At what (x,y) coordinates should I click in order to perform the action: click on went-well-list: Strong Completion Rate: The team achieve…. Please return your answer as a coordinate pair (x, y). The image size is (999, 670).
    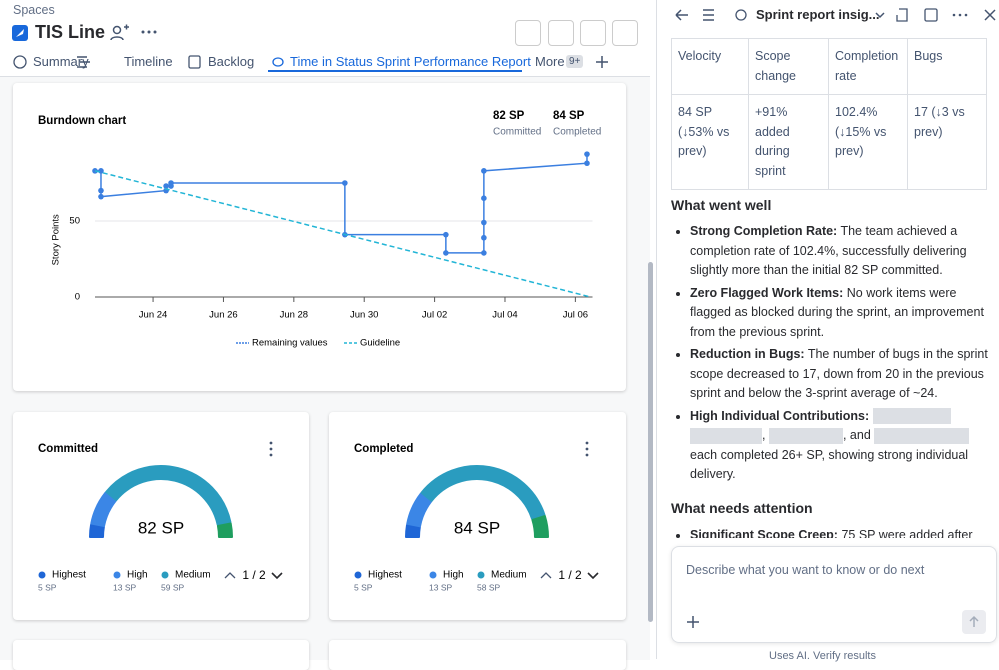
    Looking at the image, I should click on (830, 355).